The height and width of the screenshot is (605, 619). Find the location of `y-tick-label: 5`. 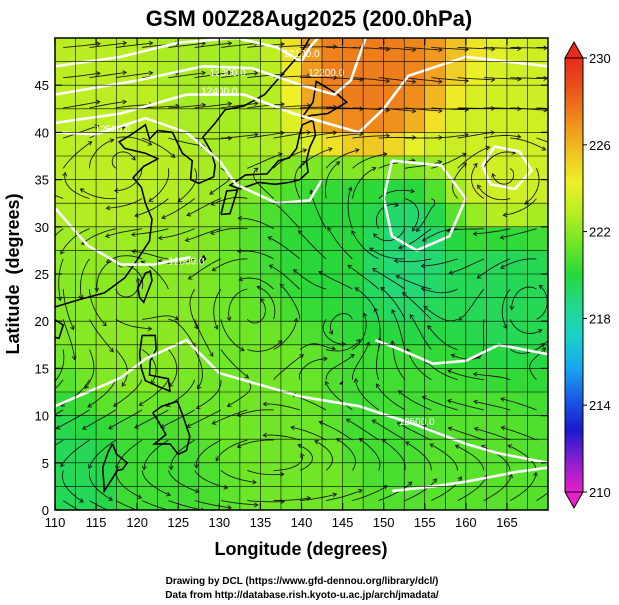

y-tick-label: 5 is located at coordinates (45, 463).